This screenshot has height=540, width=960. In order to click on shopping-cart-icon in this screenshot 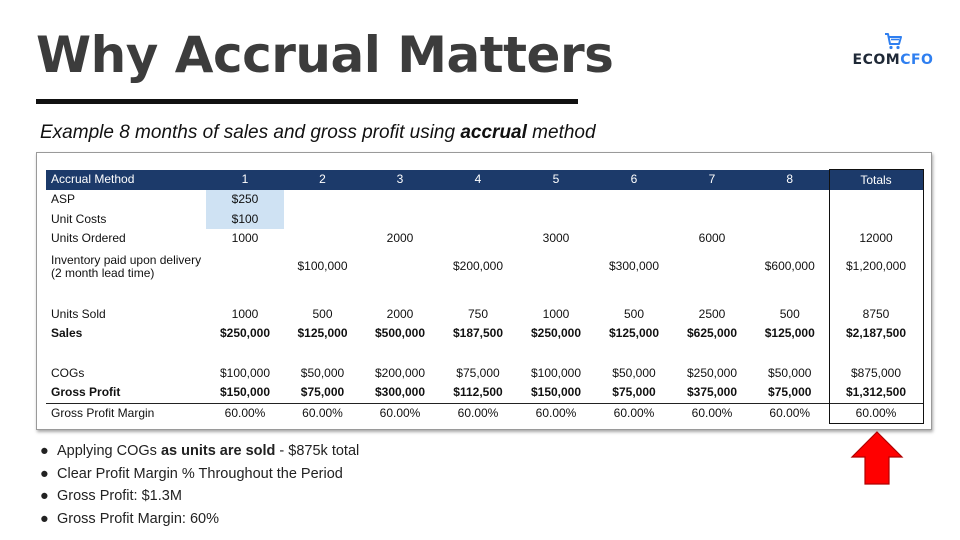, I will do `click(893, 41)`.